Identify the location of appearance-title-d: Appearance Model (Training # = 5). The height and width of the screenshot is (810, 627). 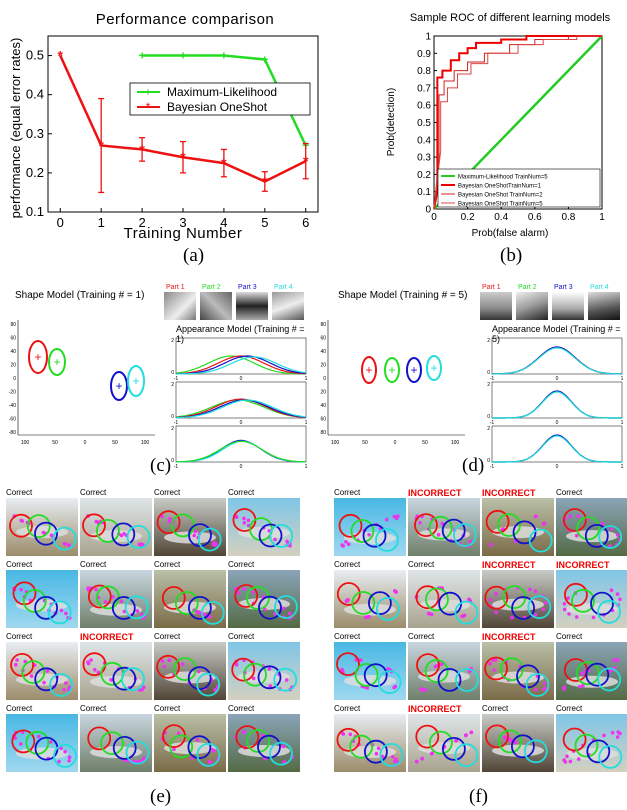
(556, 334).